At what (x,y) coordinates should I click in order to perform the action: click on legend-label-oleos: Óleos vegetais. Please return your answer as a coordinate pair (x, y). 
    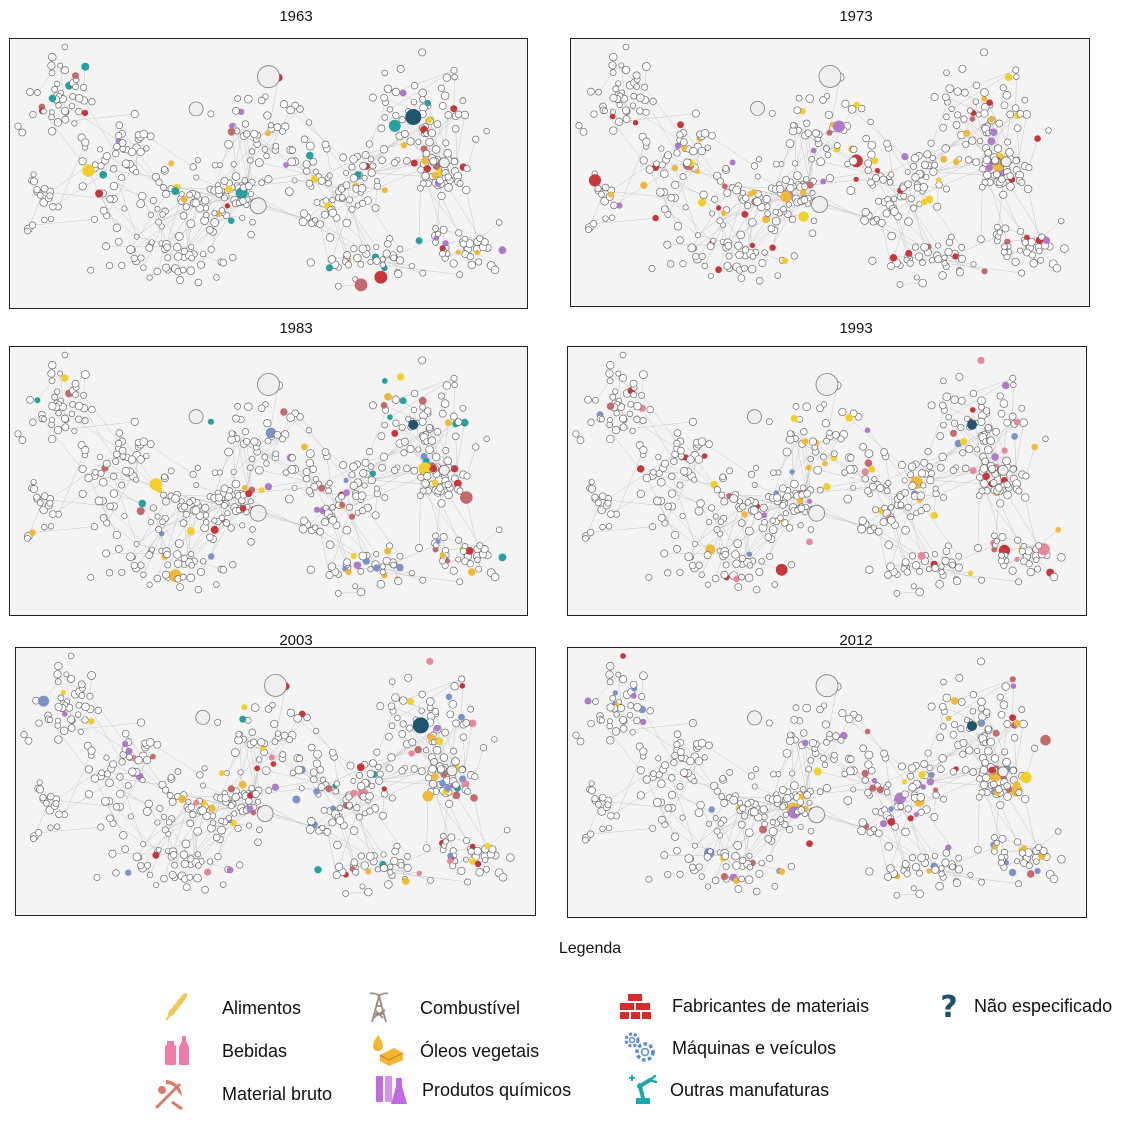
    Looking at the image, I should click on (480, 1051).